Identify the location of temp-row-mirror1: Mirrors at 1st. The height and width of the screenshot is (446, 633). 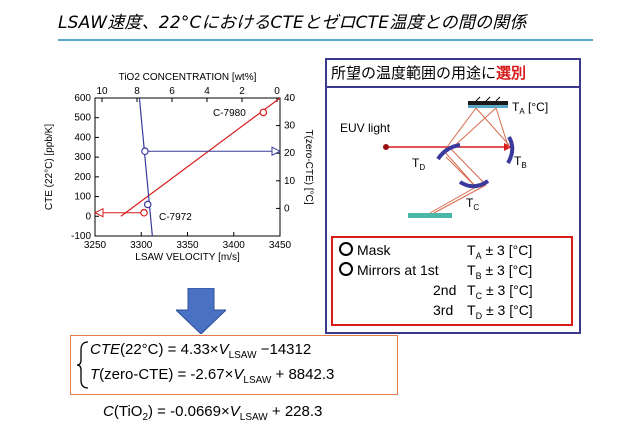
(389, 271).